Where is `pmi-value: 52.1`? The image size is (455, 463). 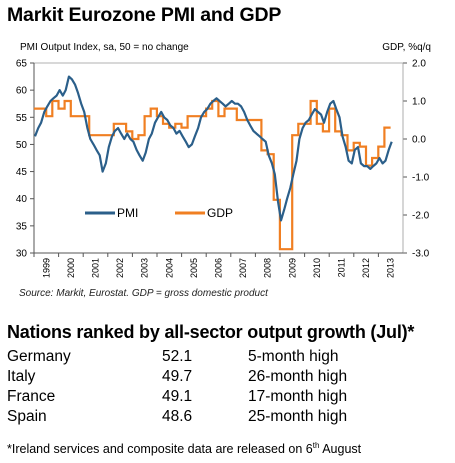 pmi-value: 52.1 is located at coordinates (177, 356).